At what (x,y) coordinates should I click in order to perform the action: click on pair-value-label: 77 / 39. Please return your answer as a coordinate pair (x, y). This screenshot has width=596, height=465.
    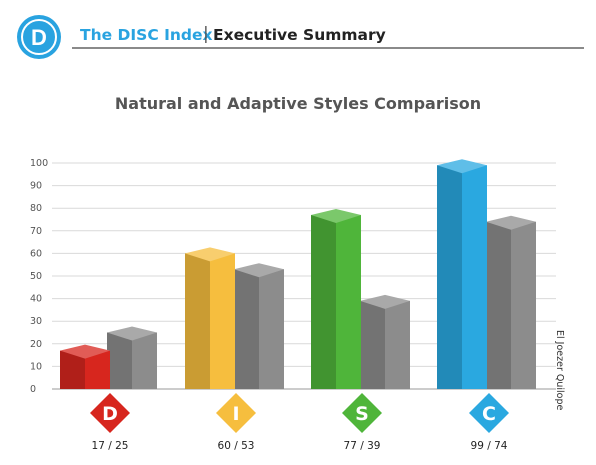
    Looking at the image, I should click on (362, 446).